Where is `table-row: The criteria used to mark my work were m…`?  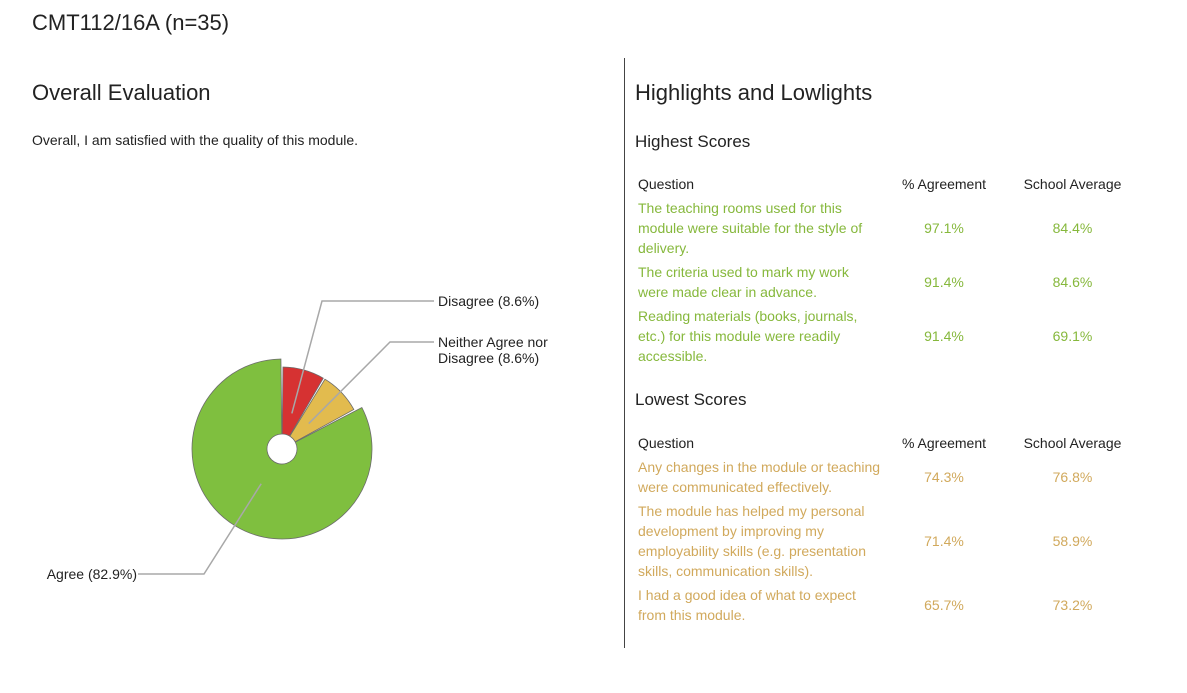 table-row: The criteria used to mark my work were m… is located at coordinates (889, 282).